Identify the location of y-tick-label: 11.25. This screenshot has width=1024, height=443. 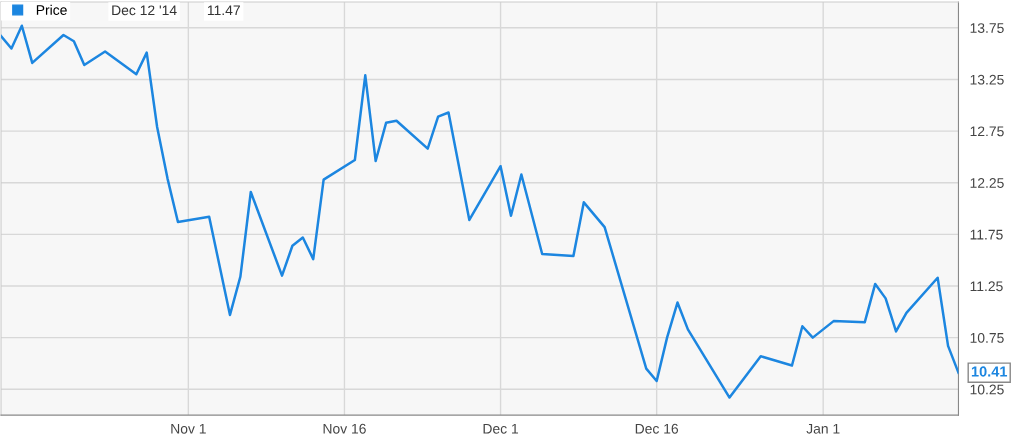
(986, 286).